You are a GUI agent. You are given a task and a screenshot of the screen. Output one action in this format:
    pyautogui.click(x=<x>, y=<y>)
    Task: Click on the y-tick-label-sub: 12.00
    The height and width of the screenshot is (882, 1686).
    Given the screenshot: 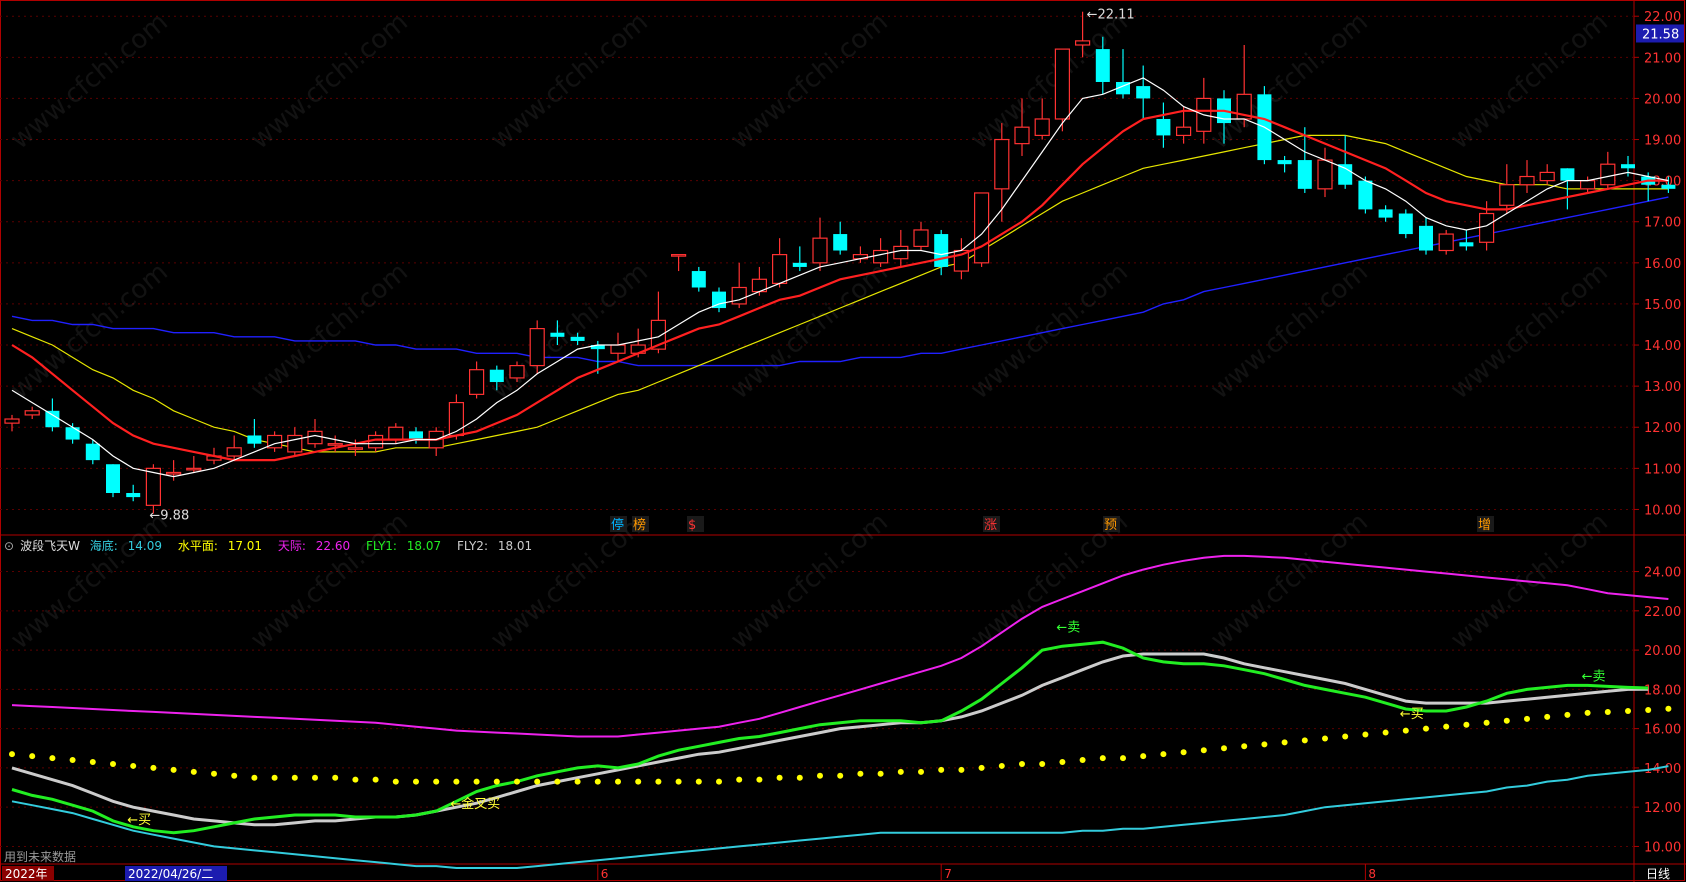 What is the action you would take?
    pyautogui.click(x=1662, y=808)
    